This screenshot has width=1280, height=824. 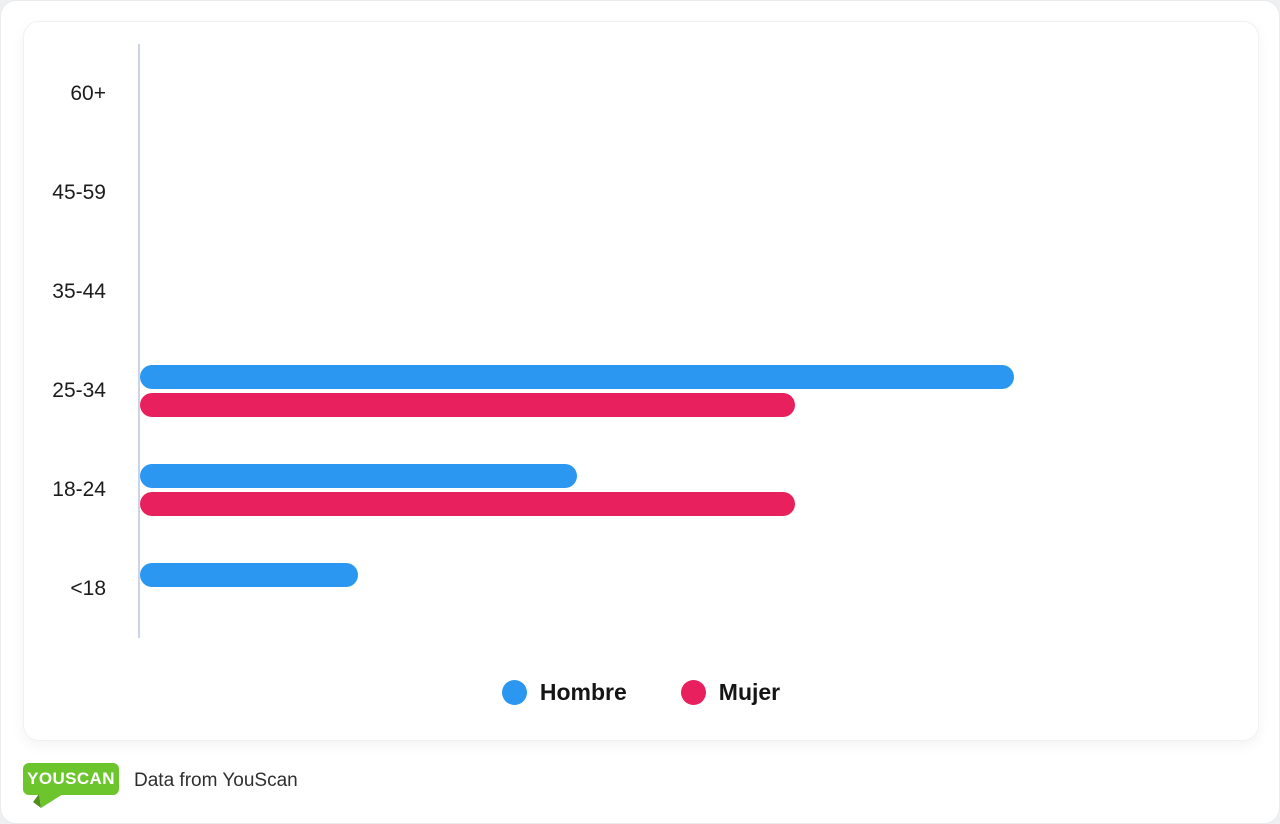 I want to click on chart-row-18: <18, so click(x=628, y=588).